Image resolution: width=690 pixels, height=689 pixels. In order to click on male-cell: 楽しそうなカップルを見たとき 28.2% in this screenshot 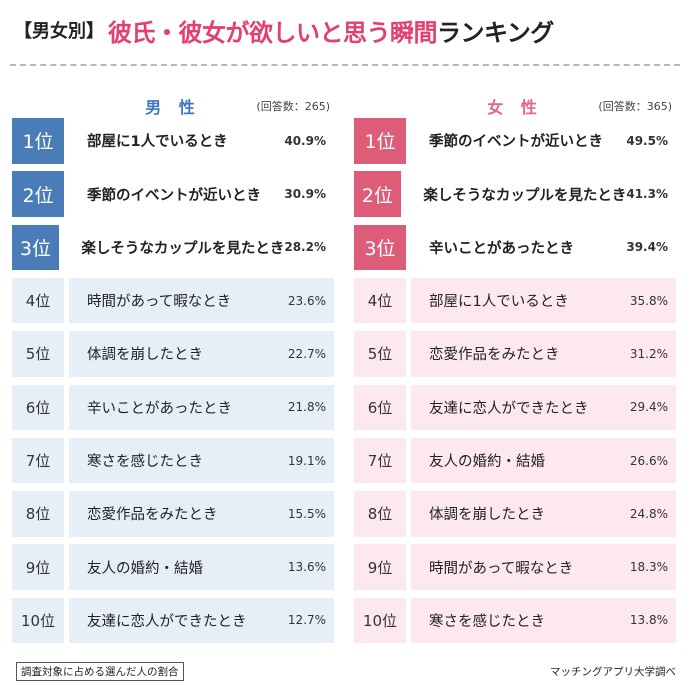, I will do `click(198, 247)`.